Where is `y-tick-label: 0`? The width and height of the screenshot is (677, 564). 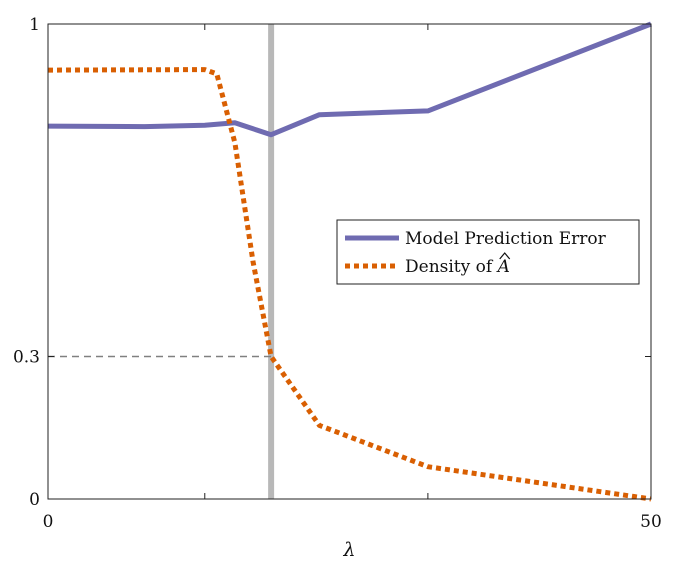
y-tick-label: 0 is located at coordinates (34, 500).